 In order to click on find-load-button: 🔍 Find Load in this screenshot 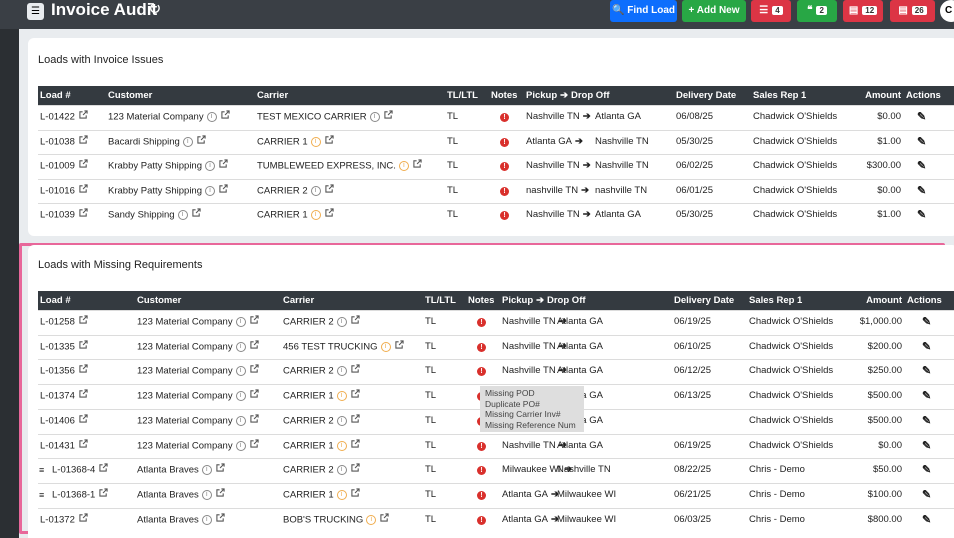, I will do `click(643, 11)`.